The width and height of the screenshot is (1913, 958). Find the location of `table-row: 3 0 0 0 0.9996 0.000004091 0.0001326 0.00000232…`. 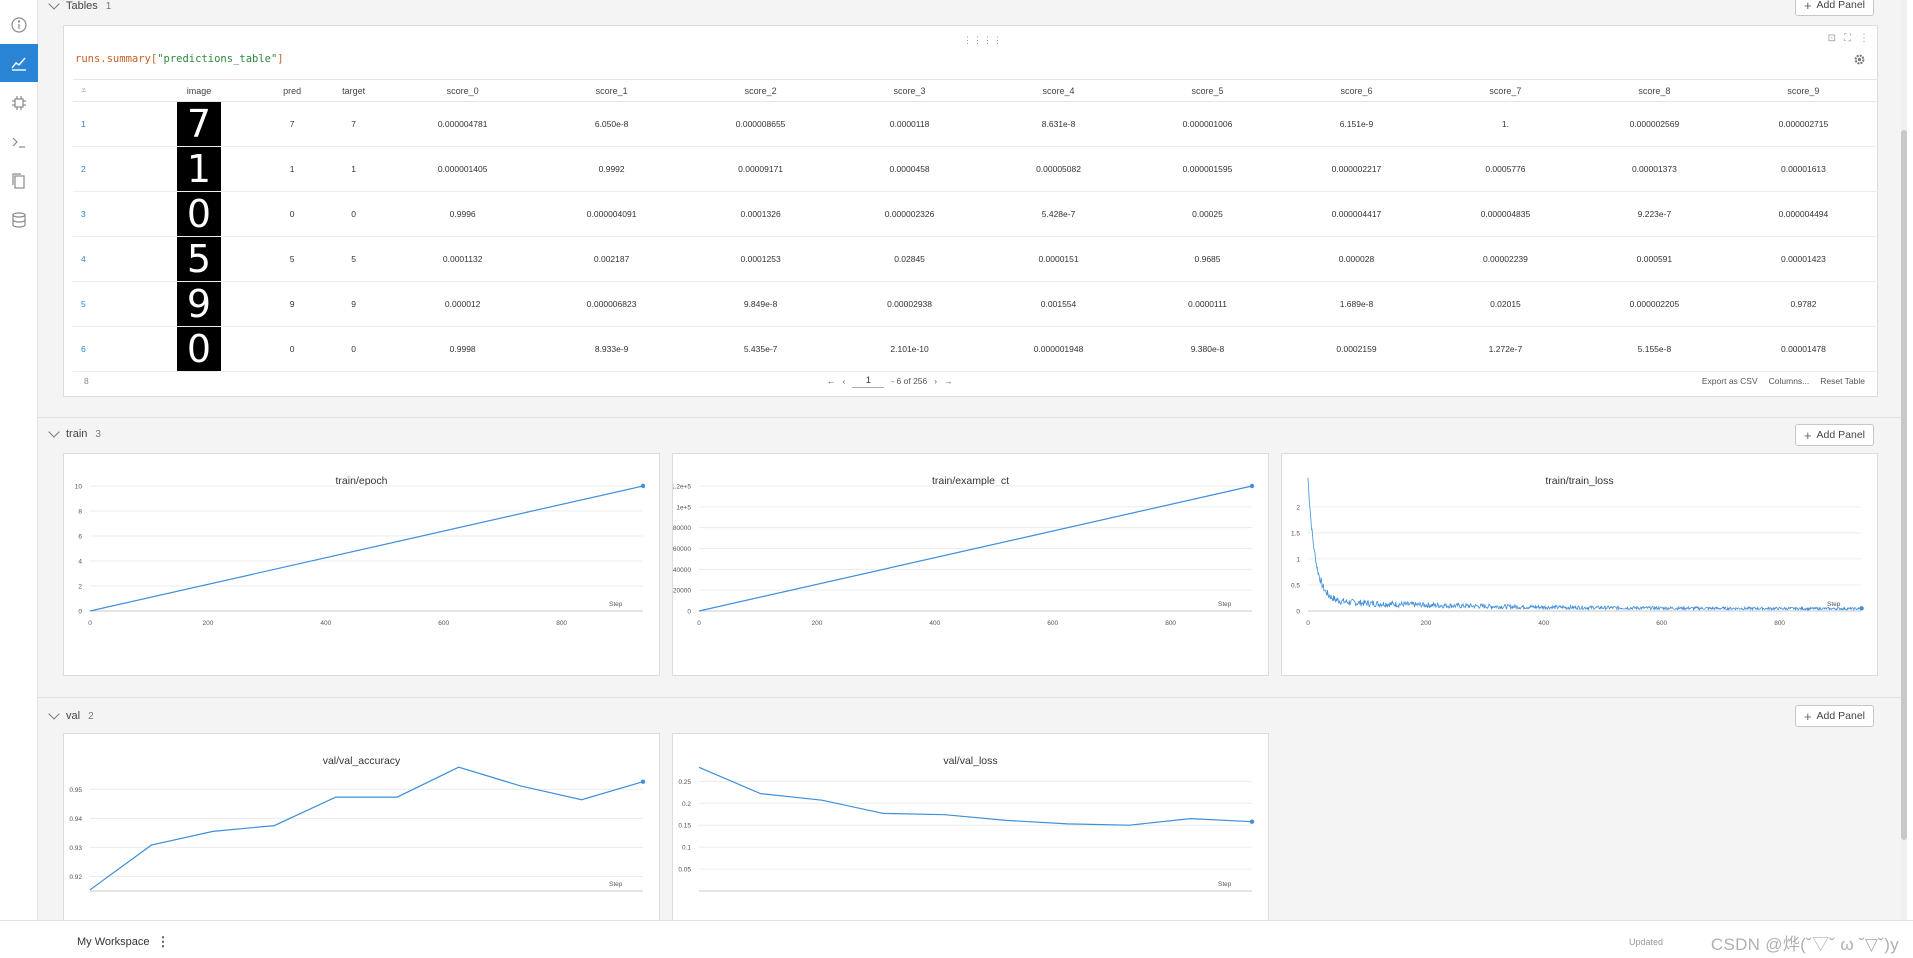

table-row: 3 0 0 0 0.9996 0.000004091 0.0001326 0.00000232… is located at coordinates (975, 214).